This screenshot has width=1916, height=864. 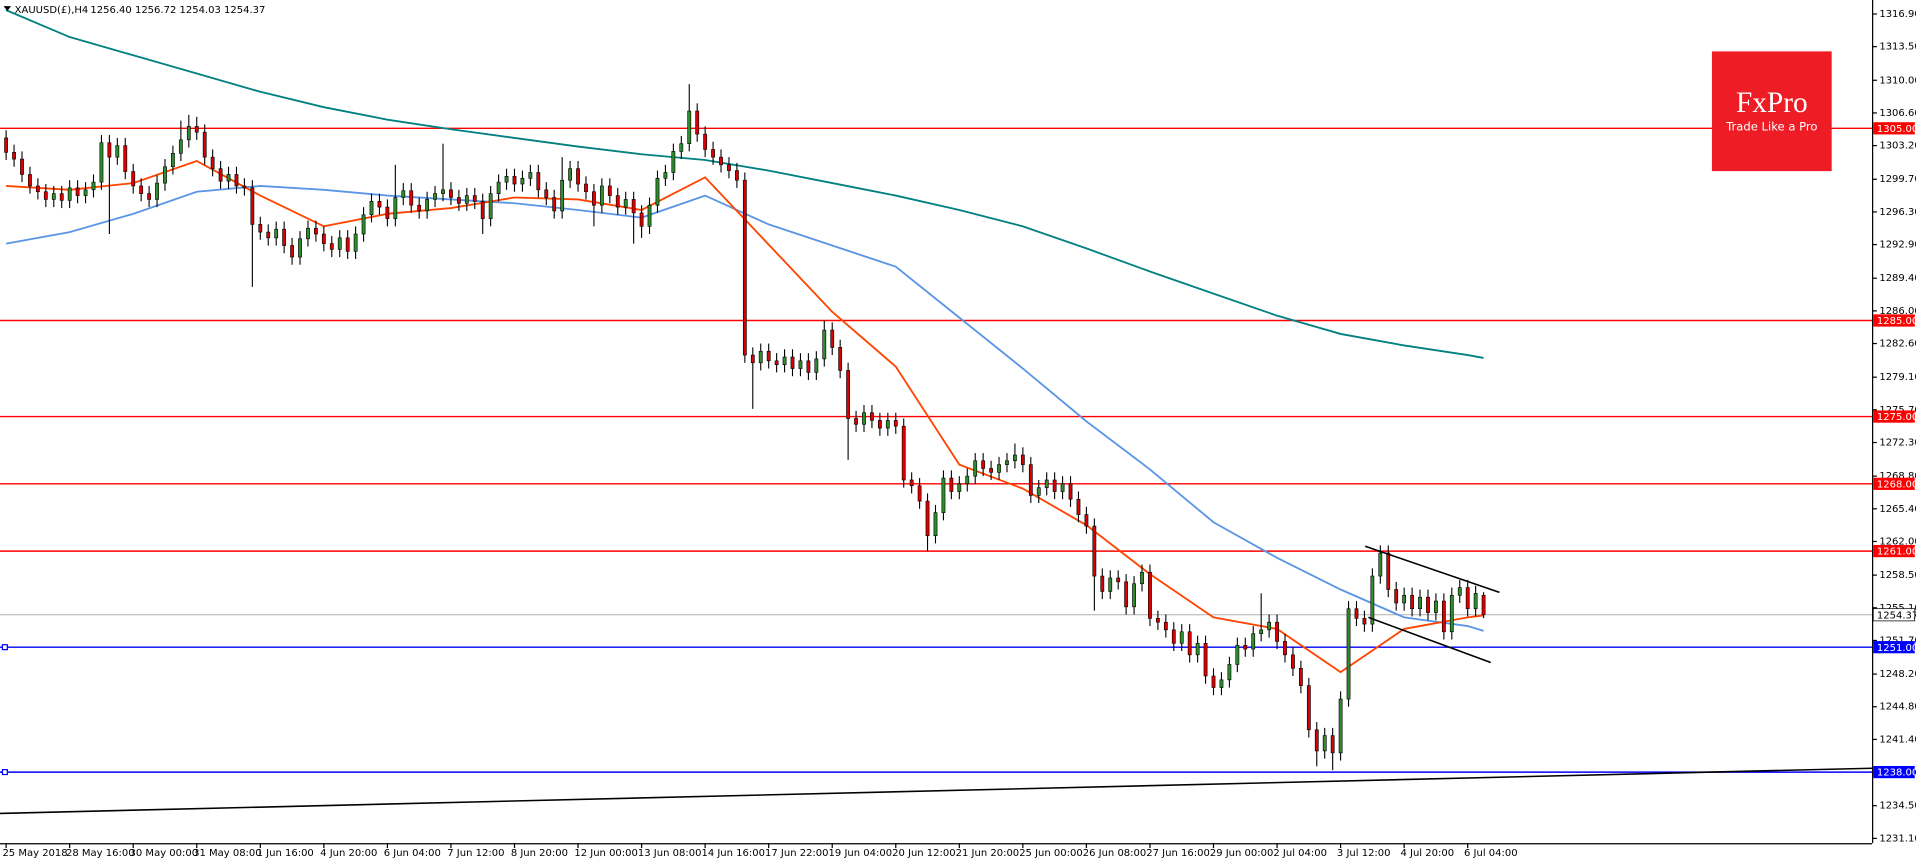 What do you see at coordinates (100, 853) in the screenshot?
I see `x-tick-label: 28 May 16:00` at bounding box center [100, 853].